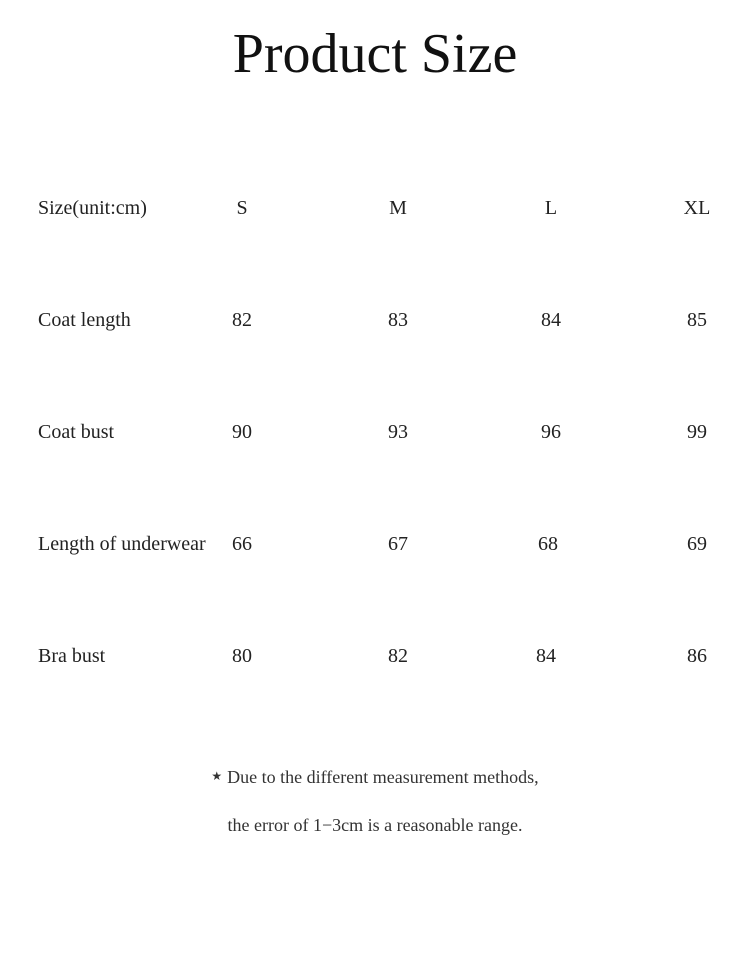 Image resolution: width=750 pixels, height=957 pixels. I want to click on value-cell: 90, so click(242, 432).